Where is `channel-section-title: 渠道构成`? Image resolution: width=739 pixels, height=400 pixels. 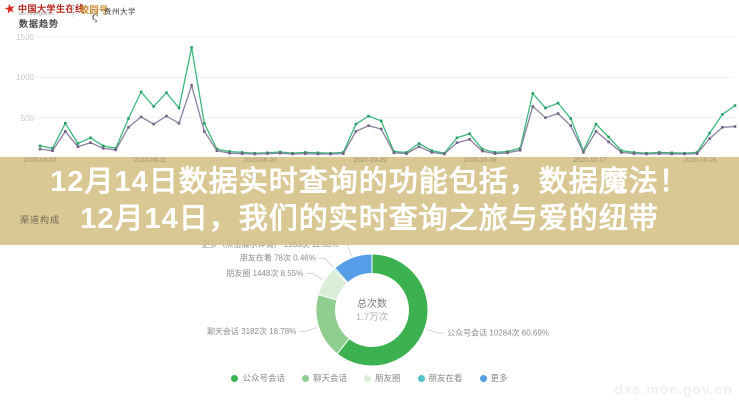
channel-section-title: 渠道构成 is located at coordinates (40, 220).